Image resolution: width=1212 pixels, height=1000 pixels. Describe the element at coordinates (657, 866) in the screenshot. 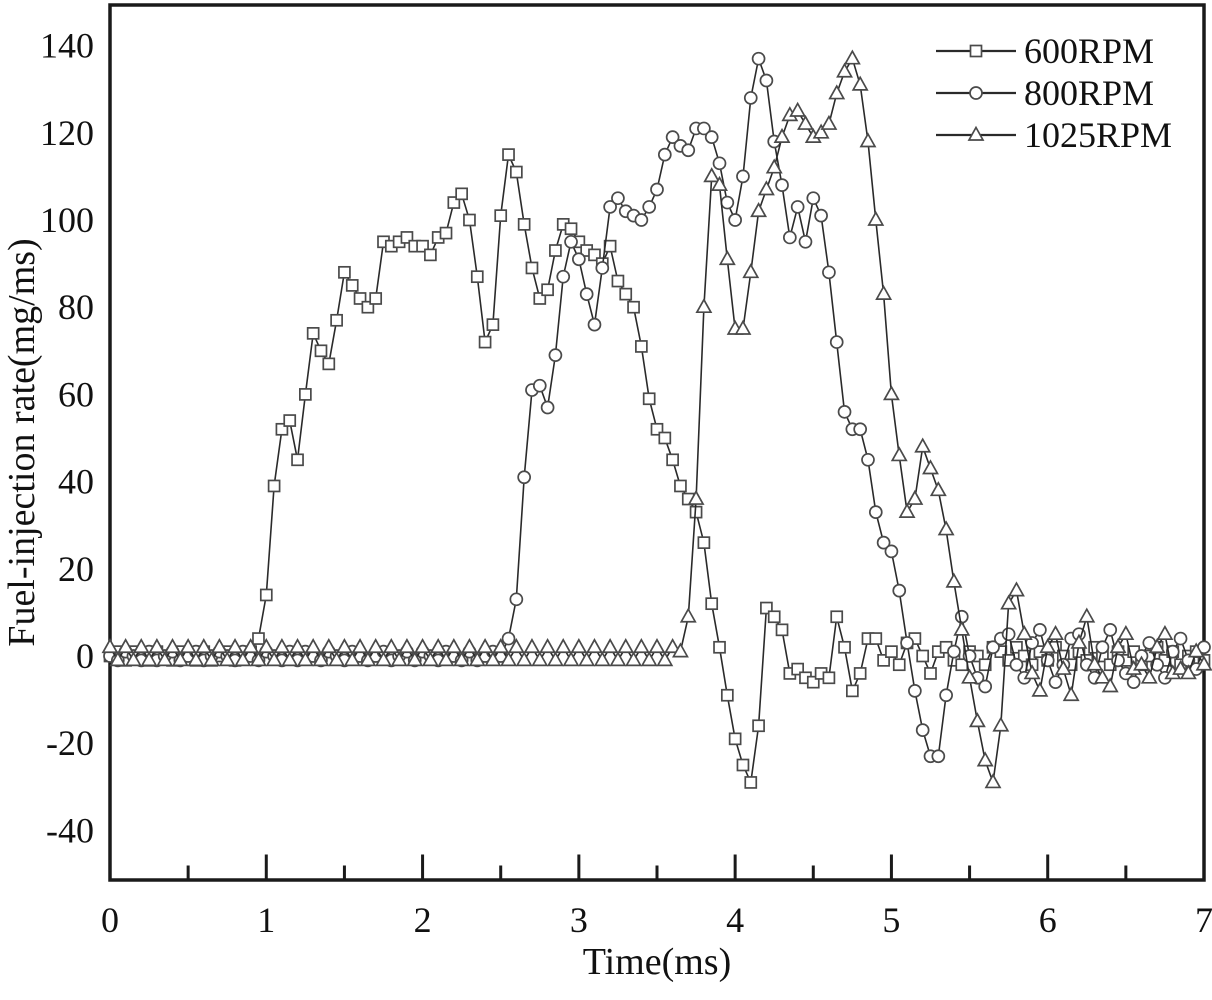

I see `x-axis-ticks` at that location.